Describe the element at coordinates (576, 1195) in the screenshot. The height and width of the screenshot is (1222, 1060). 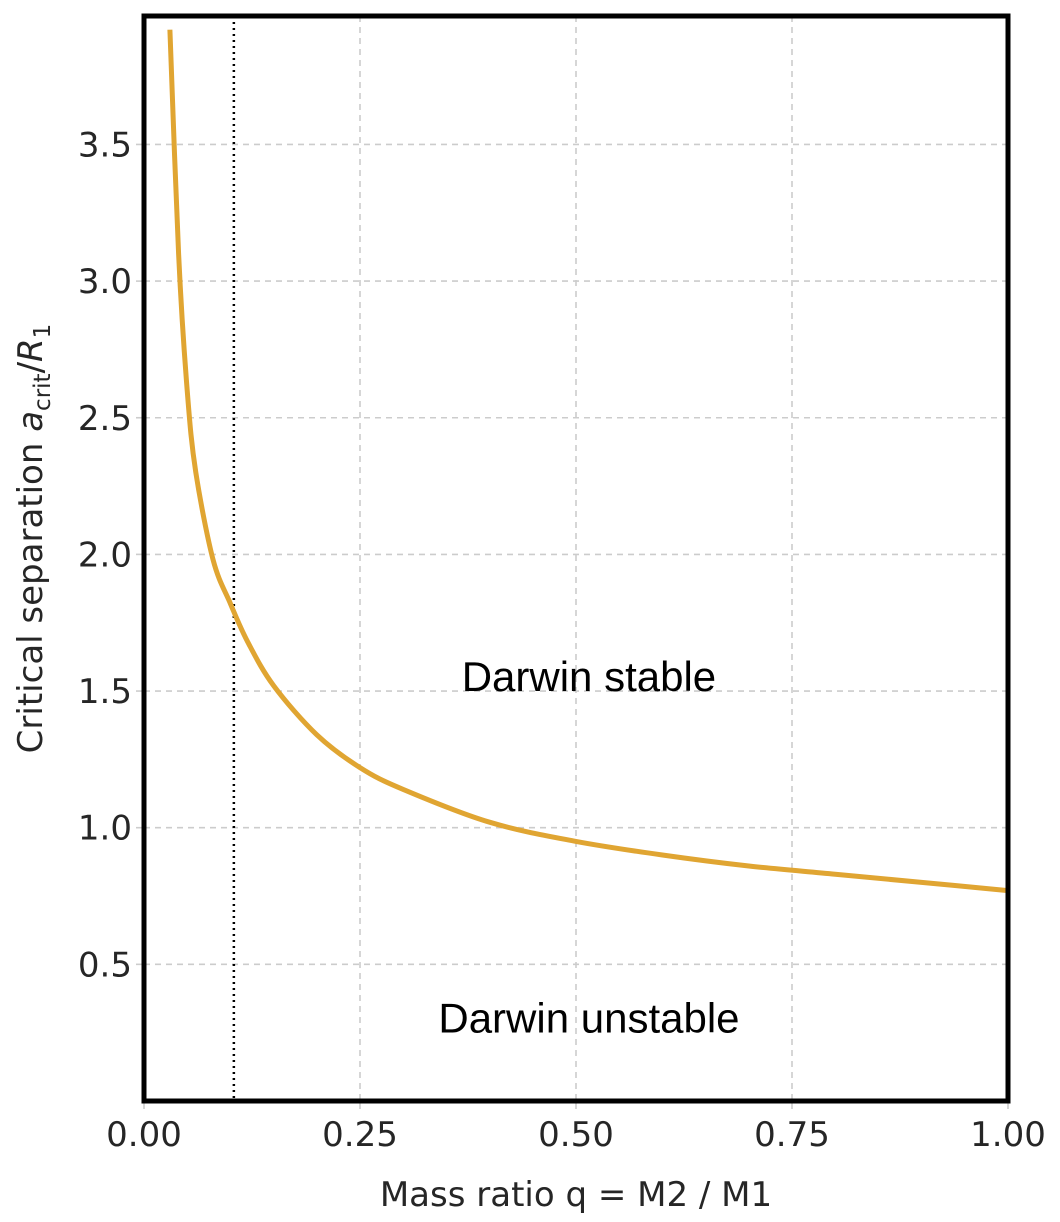
I see `x-axis-label: Mass ratio q = M2 / M1` at that location.